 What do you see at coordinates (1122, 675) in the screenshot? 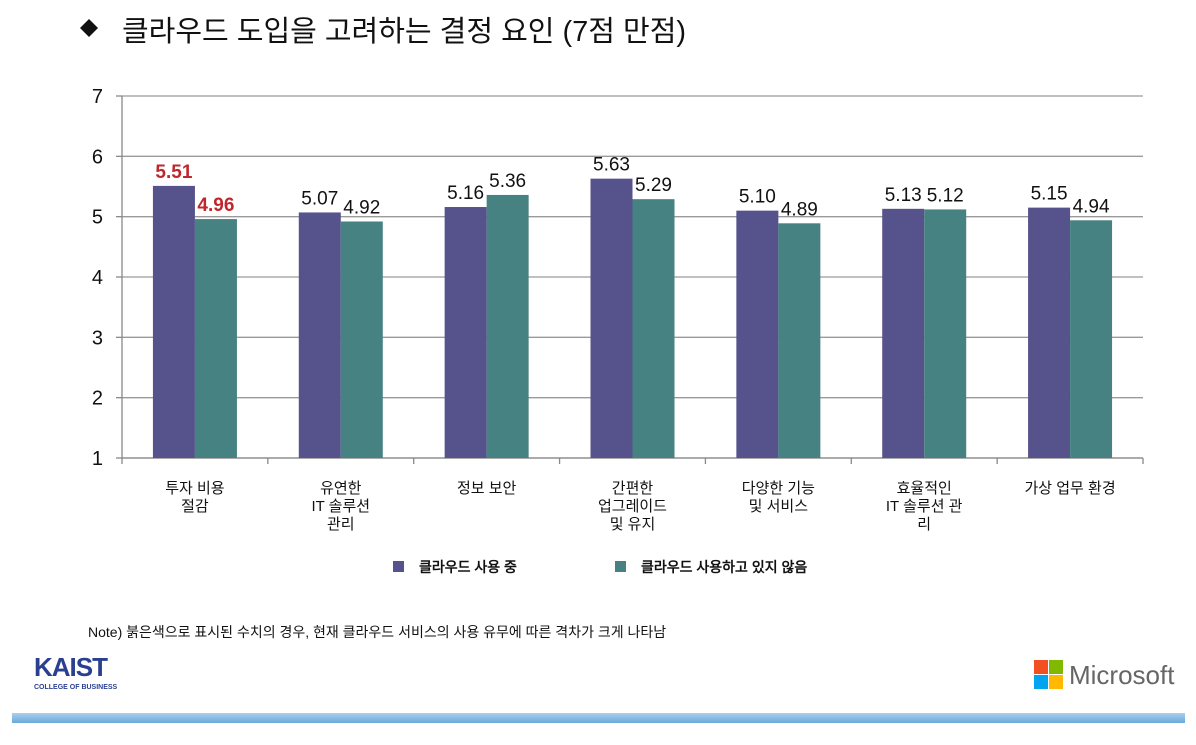
I see `brand: Microsoft` at bounding box center [1122, 675].